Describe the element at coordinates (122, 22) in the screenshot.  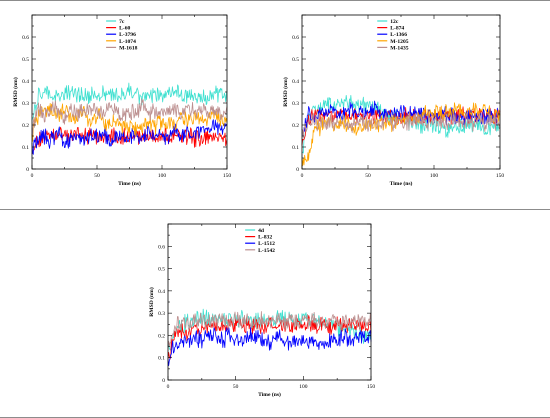
I see `legend-label: 7c` at that location.